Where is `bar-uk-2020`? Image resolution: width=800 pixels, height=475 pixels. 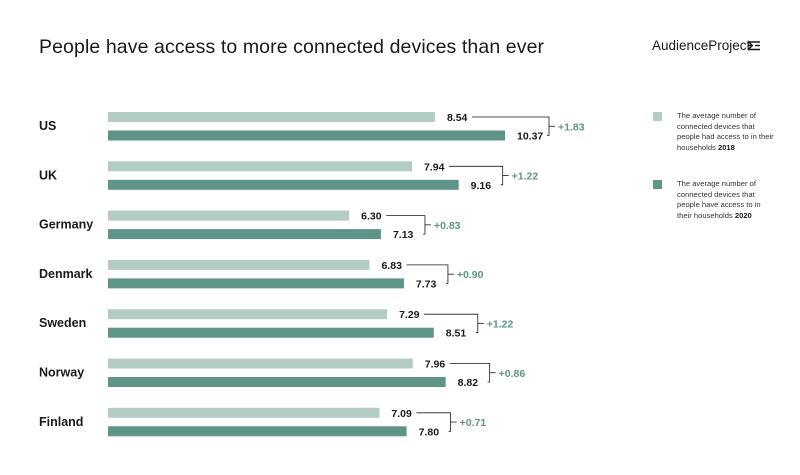 bar-uk-2020 is located at coordinates (283, 184).